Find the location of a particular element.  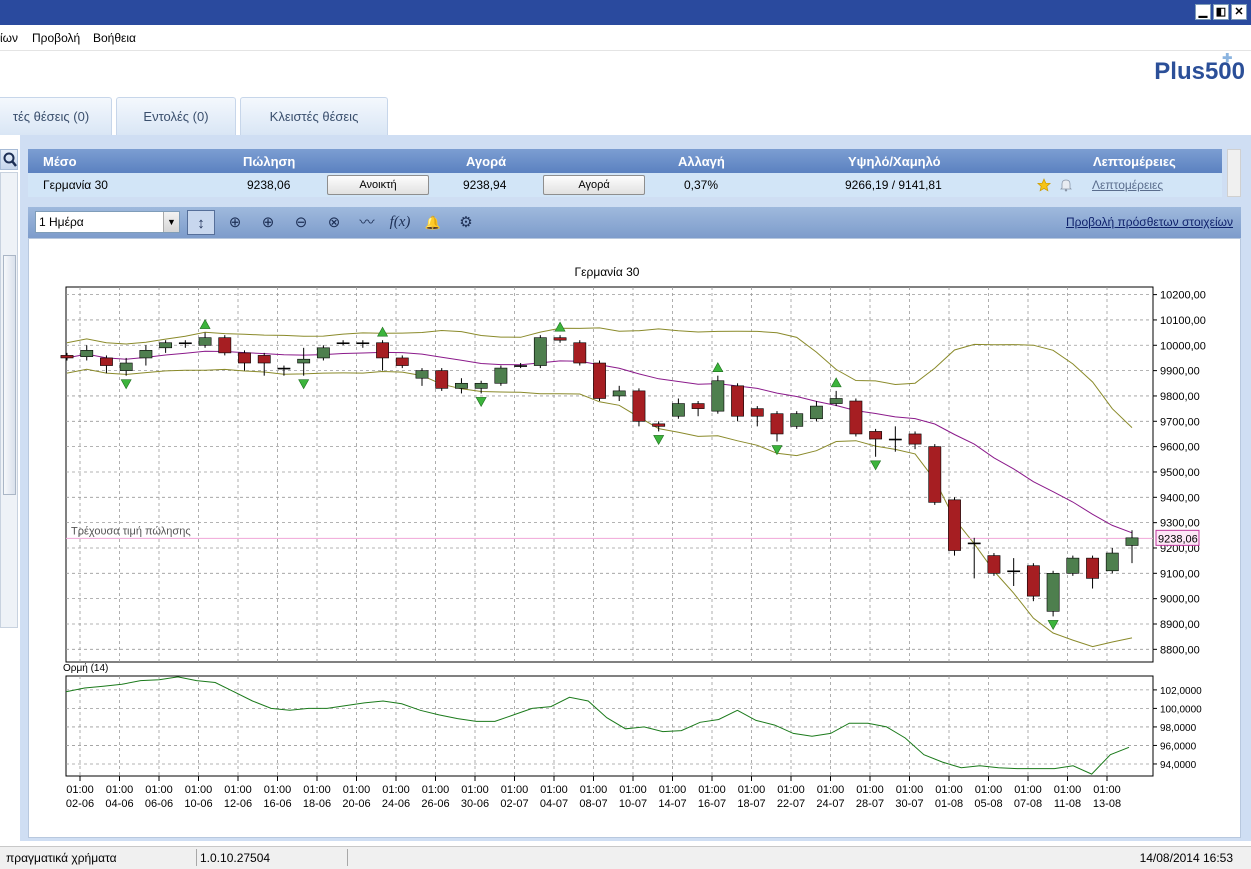

zoom-in-button: ⊕ is located at coordinates (268, 222).